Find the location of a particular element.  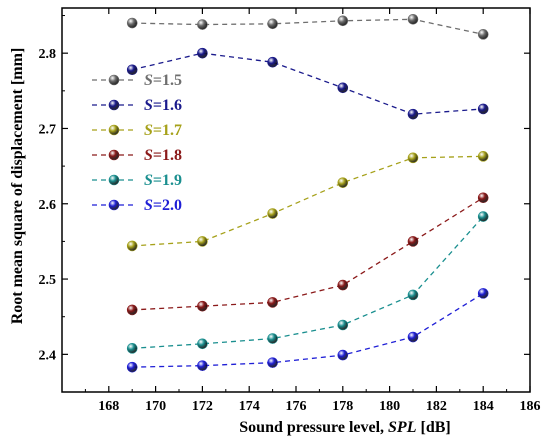

legend-label: S=2.0 is located at coordinates (163, 205).